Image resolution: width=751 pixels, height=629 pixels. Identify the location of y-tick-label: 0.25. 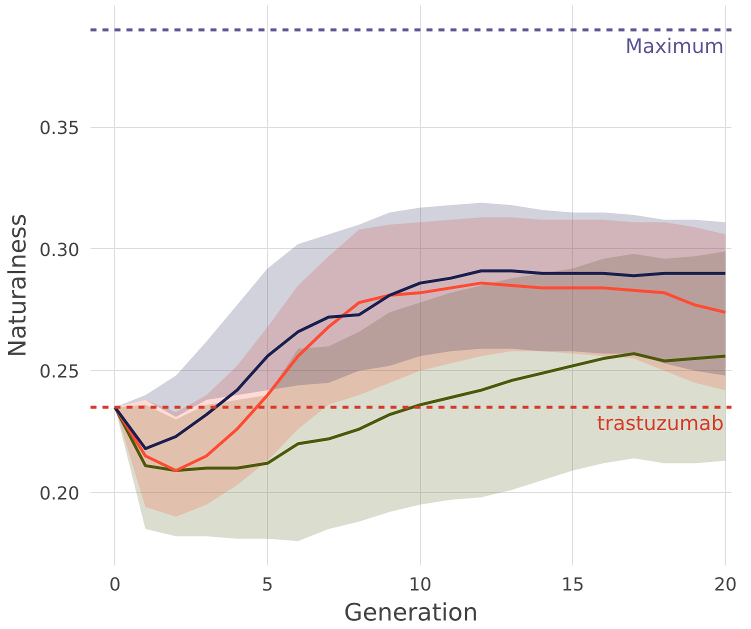
(59, 372).